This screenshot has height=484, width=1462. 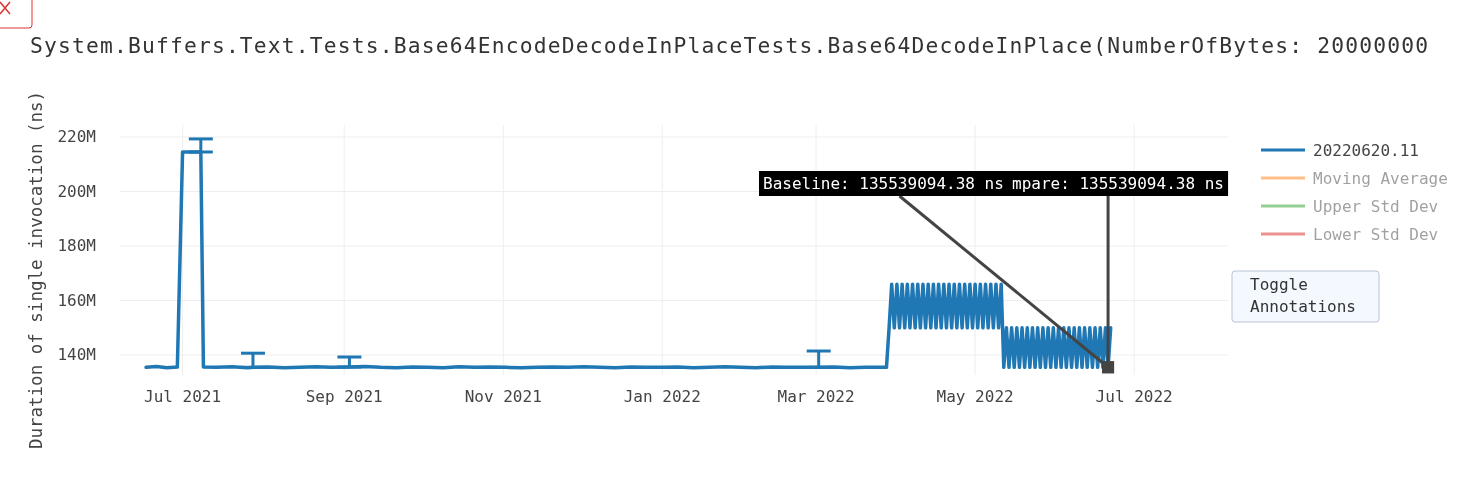 I want to click on legend-label: 20220620.11, so click(x=1366, y=150).